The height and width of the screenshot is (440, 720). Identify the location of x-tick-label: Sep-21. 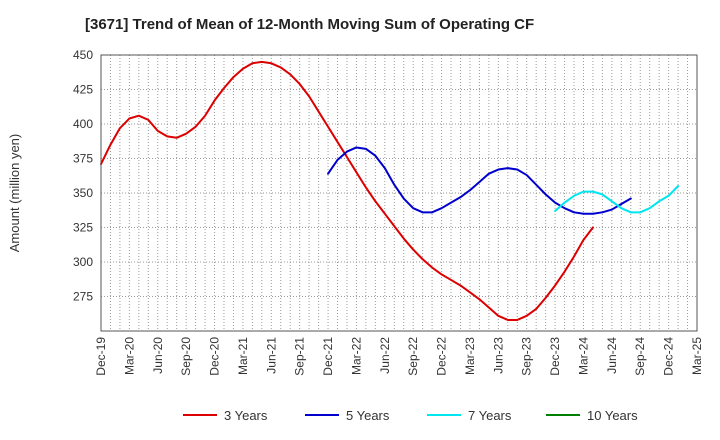
(300, 356).